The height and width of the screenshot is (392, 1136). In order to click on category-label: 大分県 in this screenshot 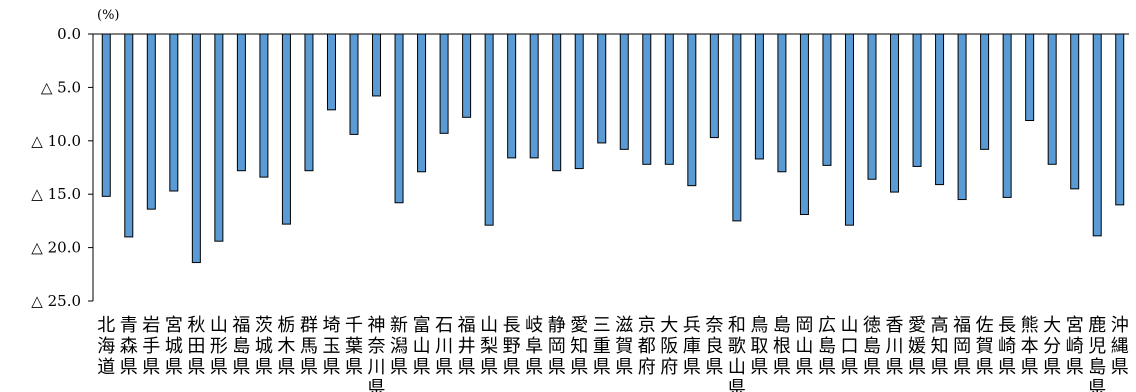, I will do `click(1052, 346)`.